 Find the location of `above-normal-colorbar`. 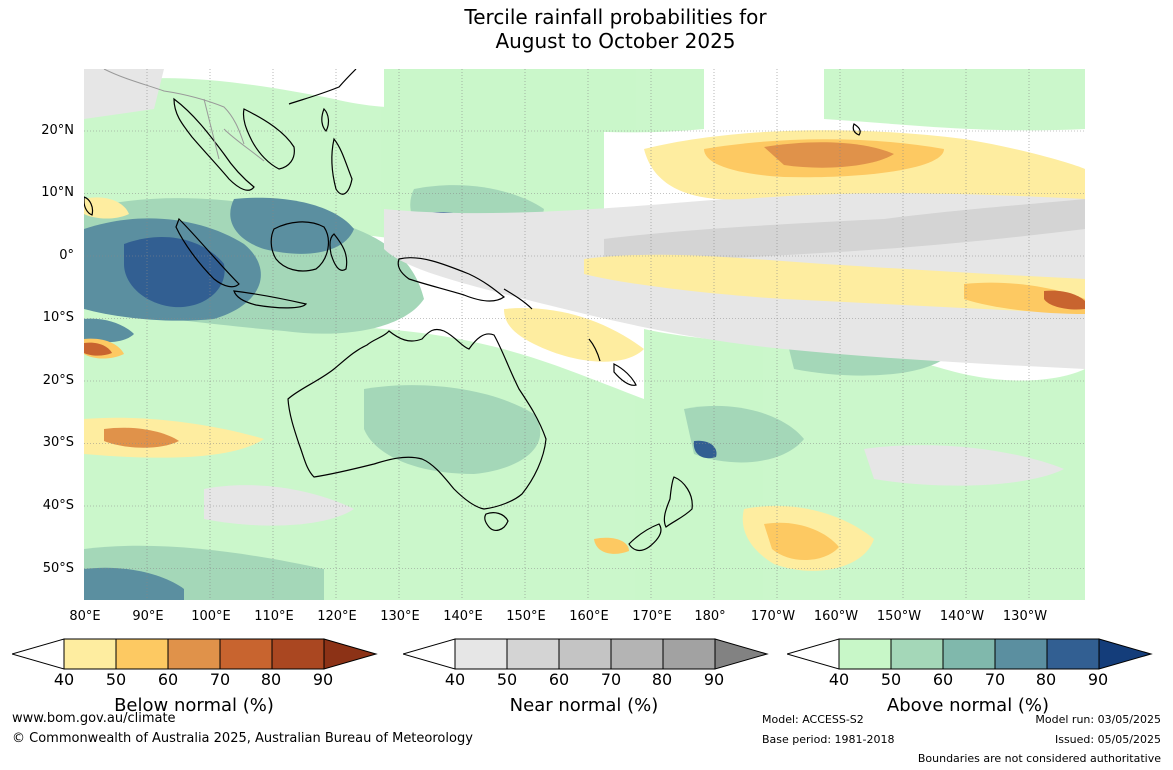

above-normal-colorbar is located at coordinates (970, 654).